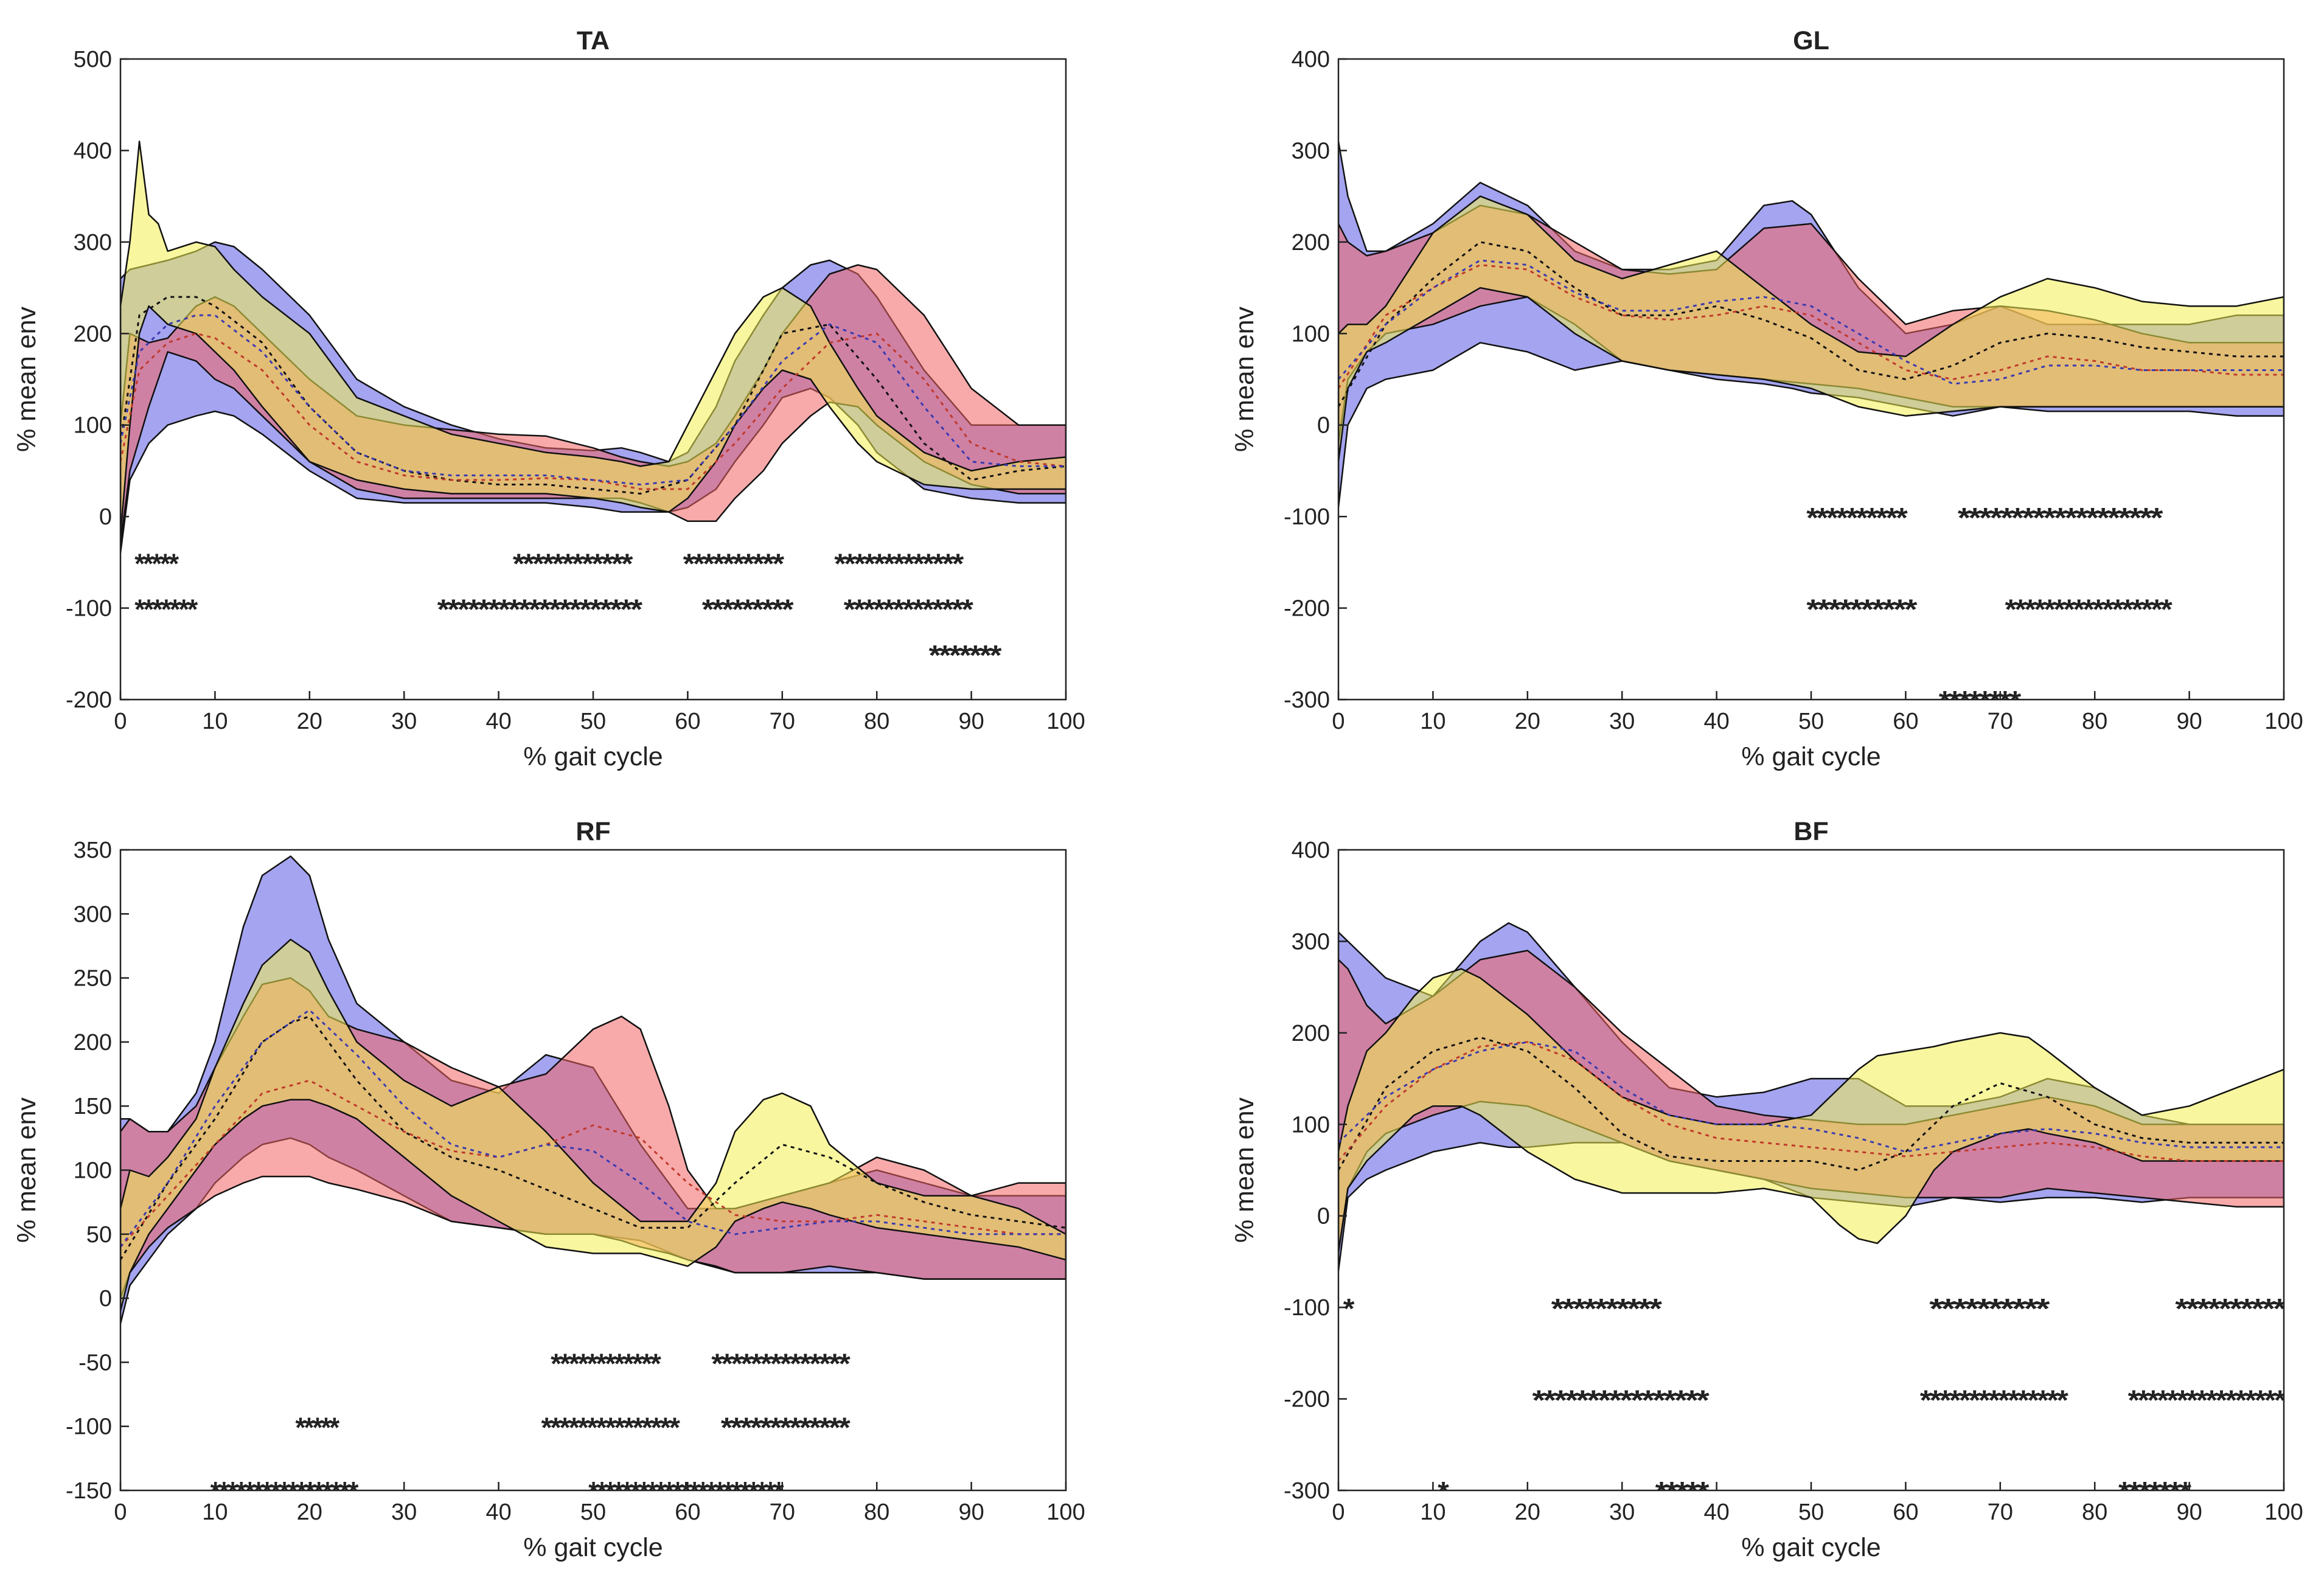  I want to click on significance-blue: **************, so click(781, 1363).